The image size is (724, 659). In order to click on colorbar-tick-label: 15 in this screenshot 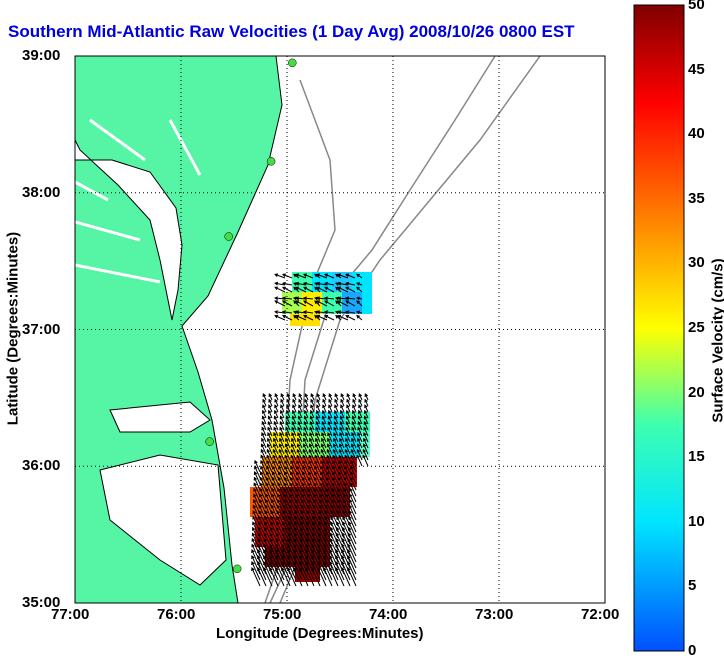, I will do `click(696, 457)`.